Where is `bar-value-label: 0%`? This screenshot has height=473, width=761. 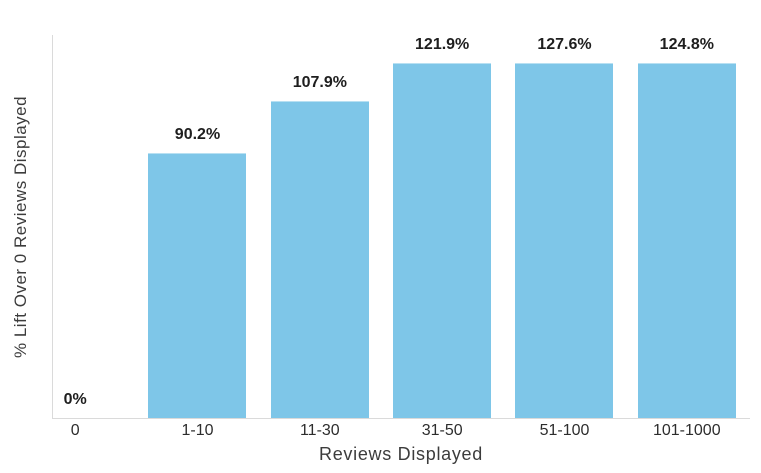 bar-value-label: 0% is located at coordinates (75, 399).